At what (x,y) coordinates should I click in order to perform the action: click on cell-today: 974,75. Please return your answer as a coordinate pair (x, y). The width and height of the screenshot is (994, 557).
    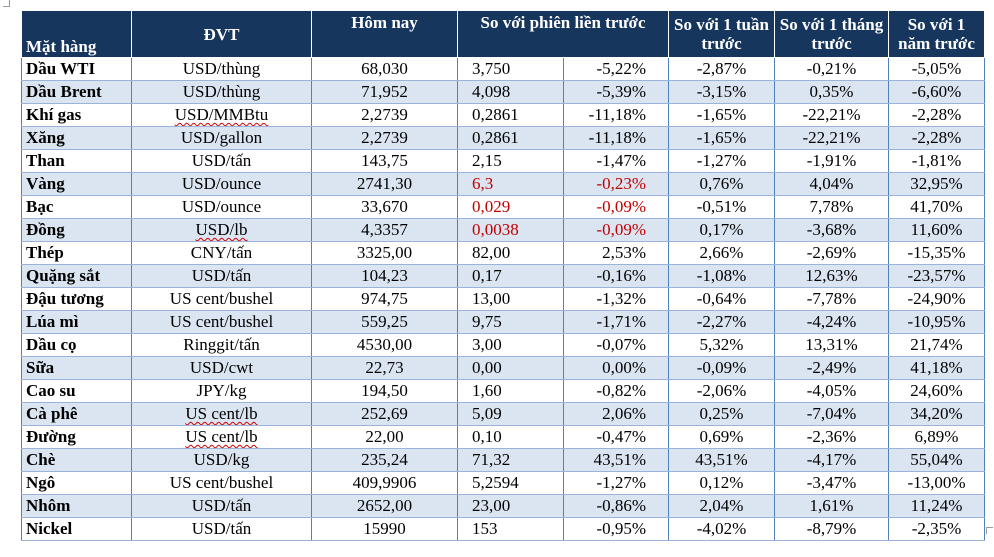
    Looking at the image, I should click on (384, 299).